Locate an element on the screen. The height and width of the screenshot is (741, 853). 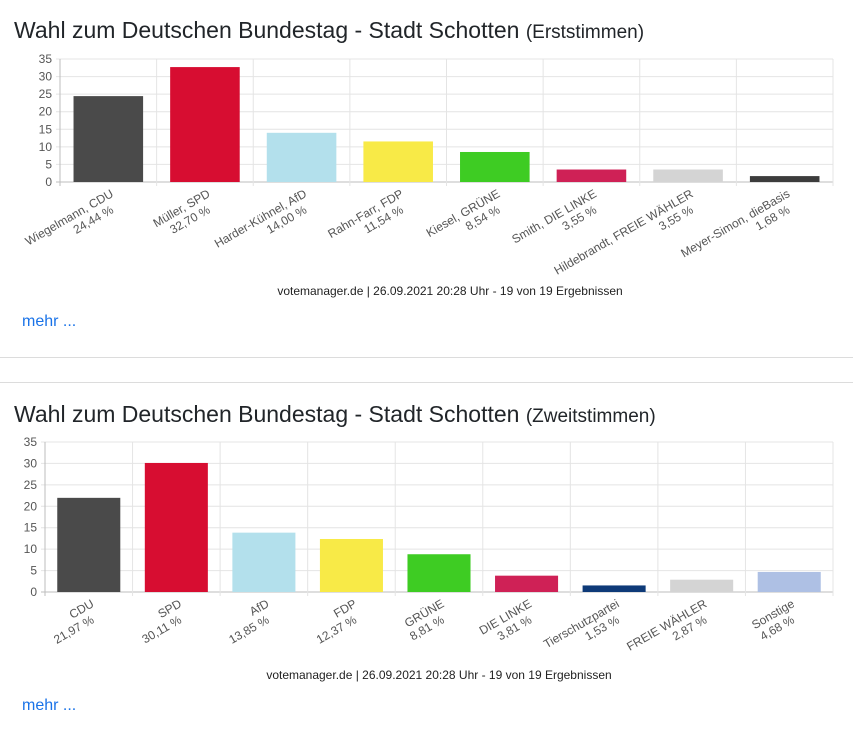
value-label: 13,85 % is located at coordinates (248, 629).